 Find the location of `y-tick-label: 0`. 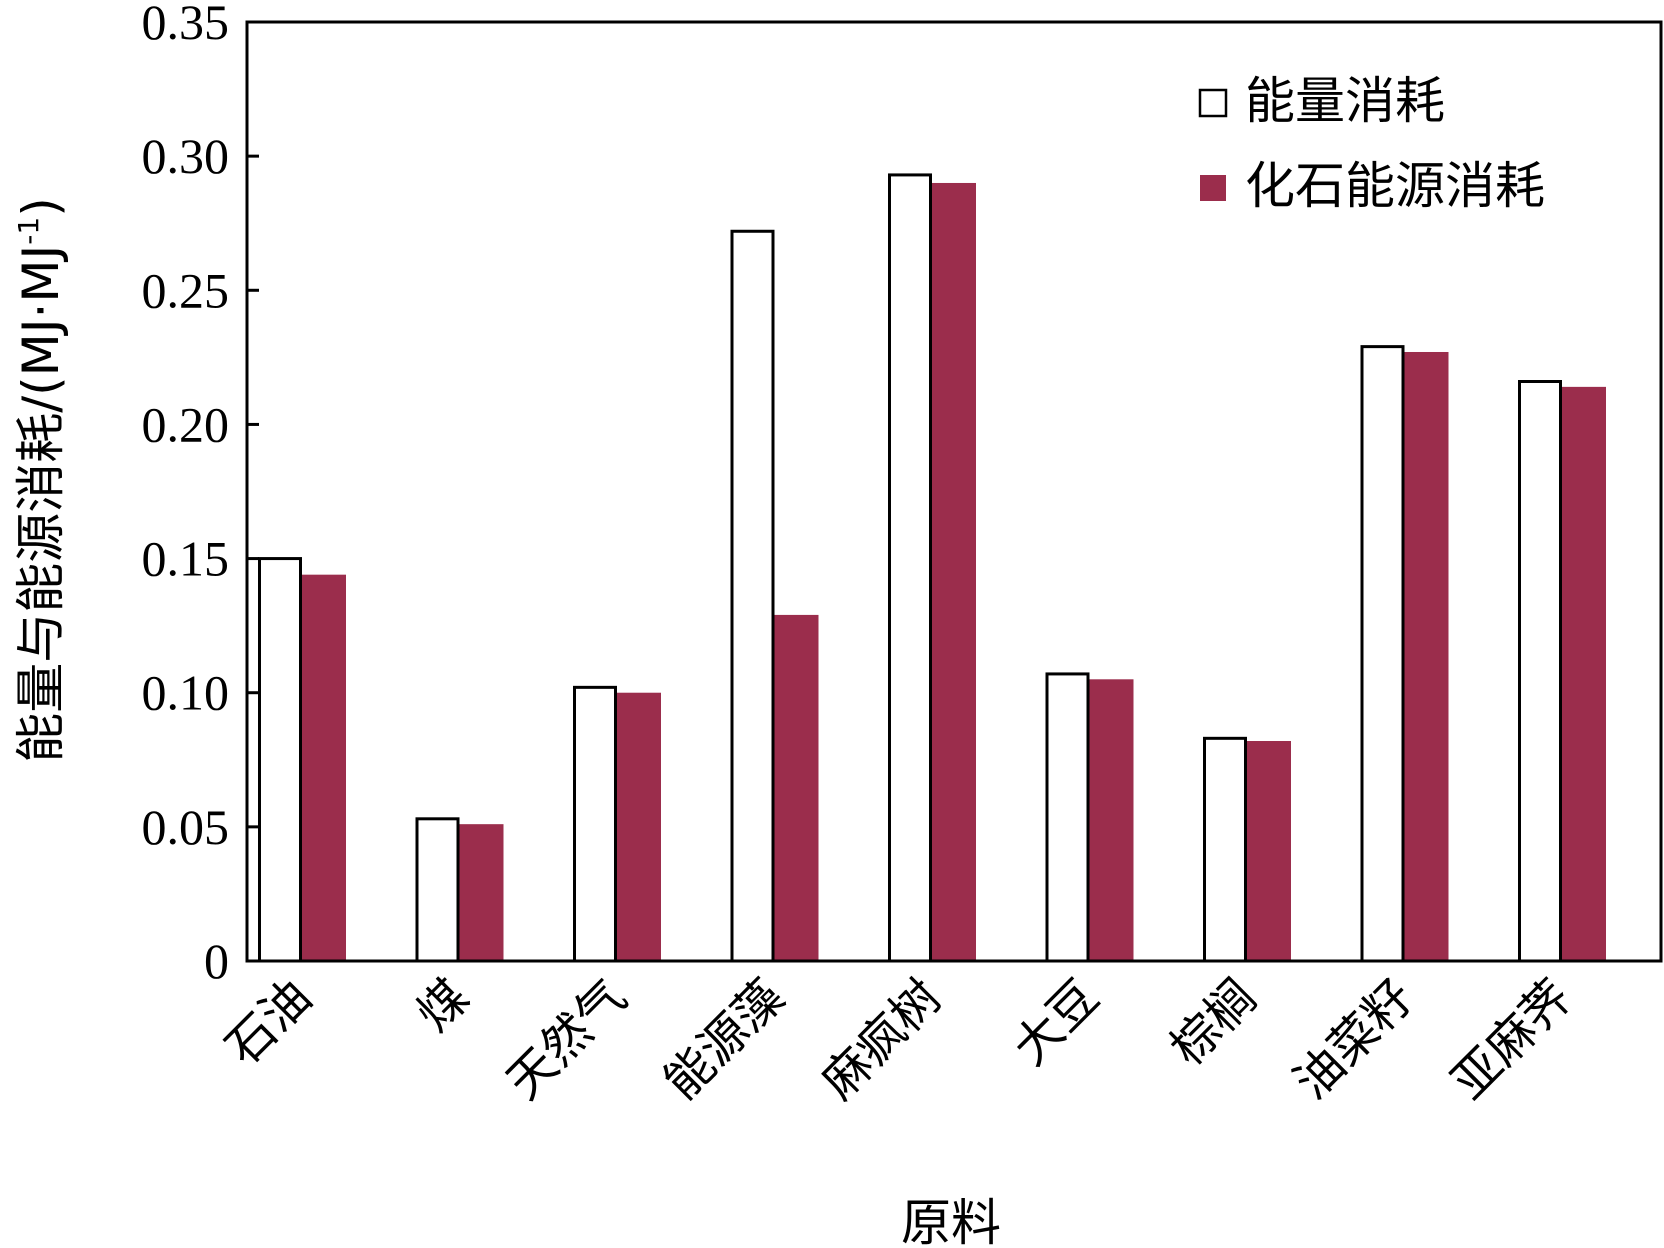

y-tick-label: 0 is located at coordinates (216, 961).